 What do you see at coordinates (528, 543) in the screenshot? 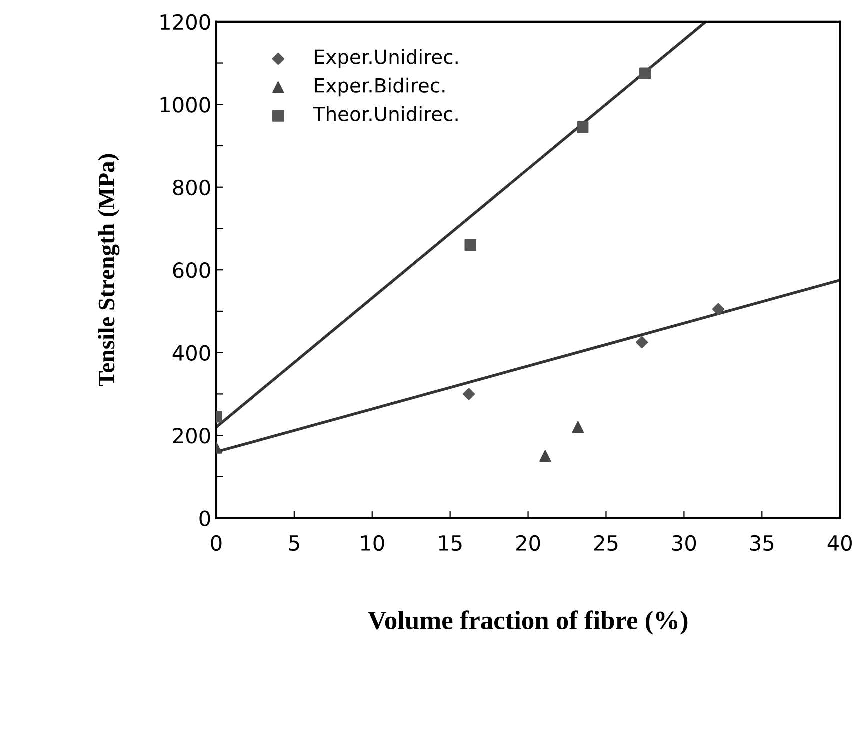
I see `x-tick-label: 20` at bounding box center [528, 543].